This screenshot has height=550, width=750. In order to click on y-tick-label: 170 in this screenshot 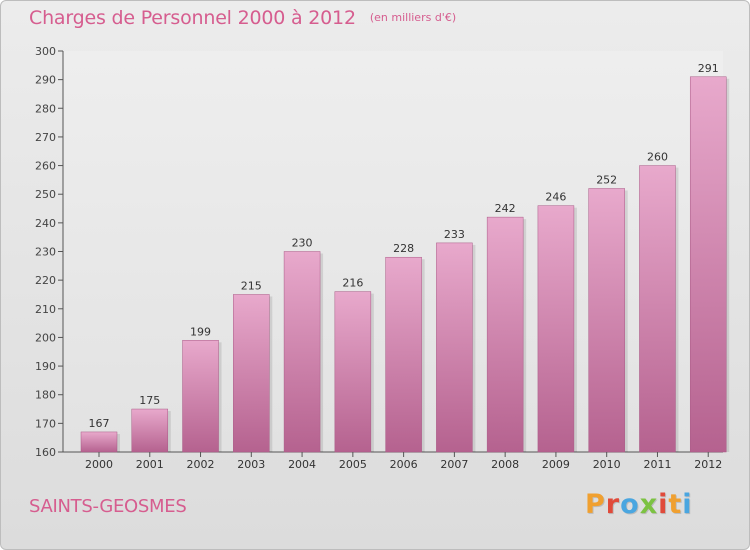, I will do `click(45, 423)`.